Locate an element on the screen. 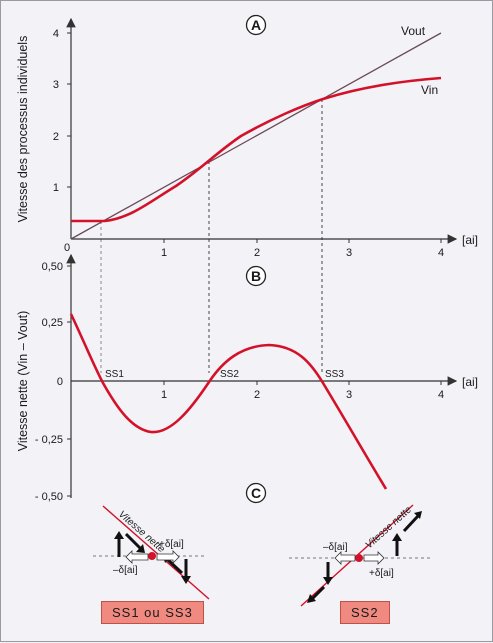 This screenshot has height=643, width=493. vin-label: Vin is located at coordinates (429, 90).